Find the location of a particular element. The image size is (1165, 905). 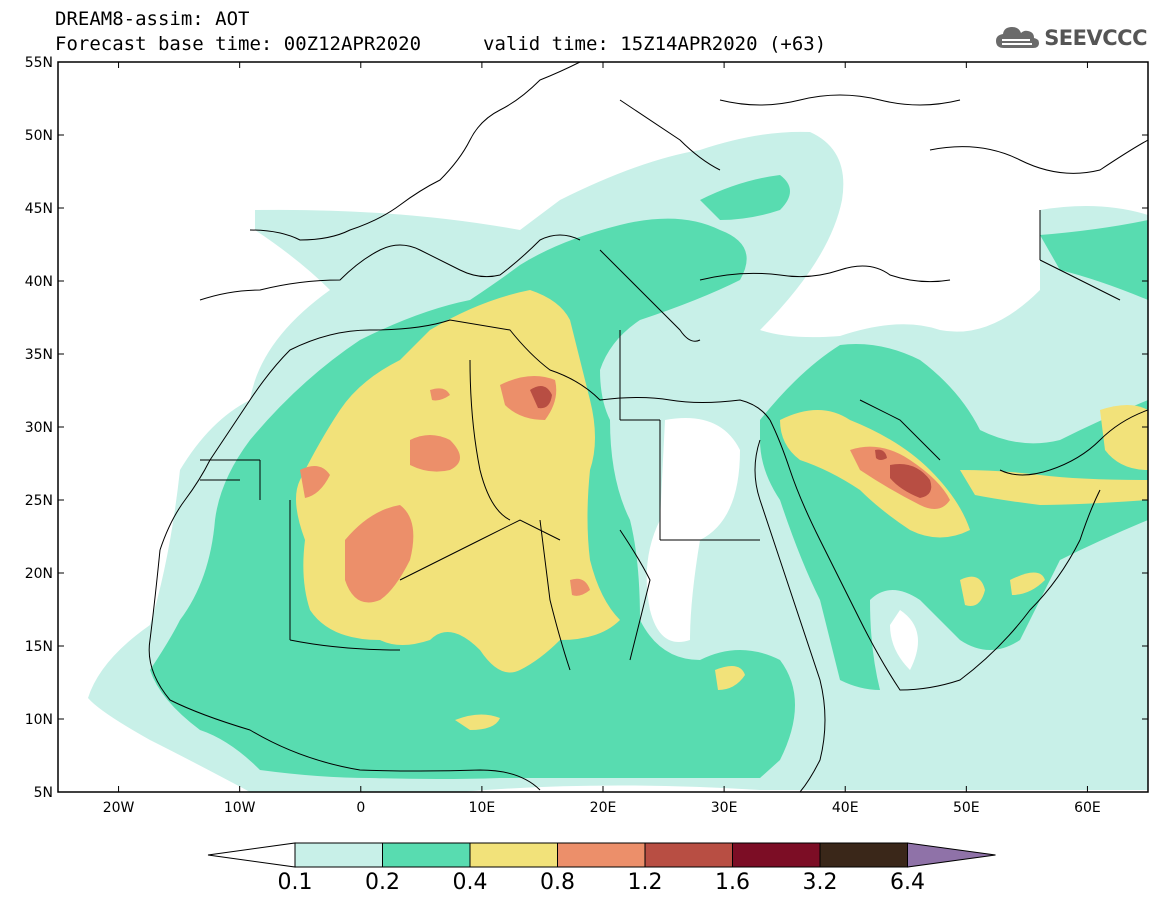

base-time: Forecast base time: 00Z12APR2020 is located at coordinates (238, 44).